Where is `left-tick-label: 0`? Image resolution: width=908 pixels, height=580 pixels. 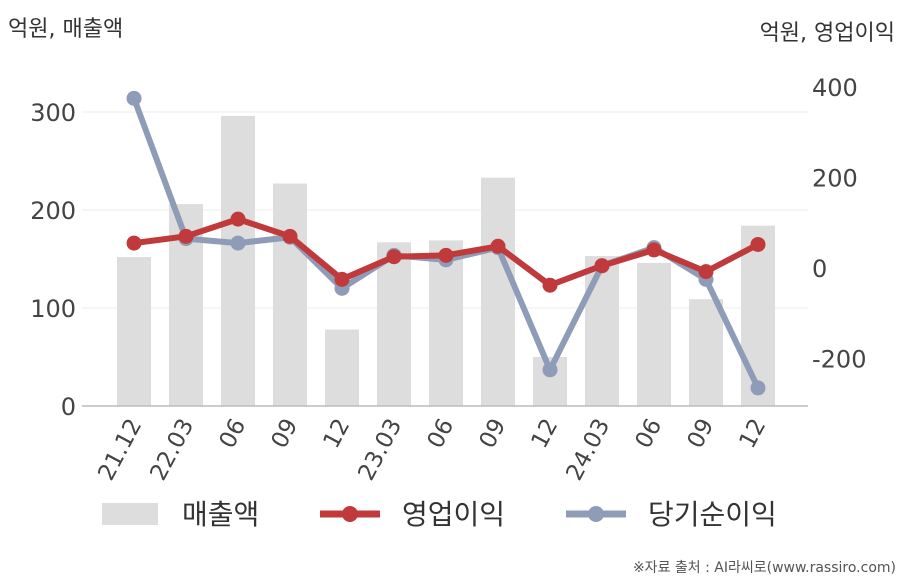 left-tick-label: 0 is located at coordinates (68, 407).